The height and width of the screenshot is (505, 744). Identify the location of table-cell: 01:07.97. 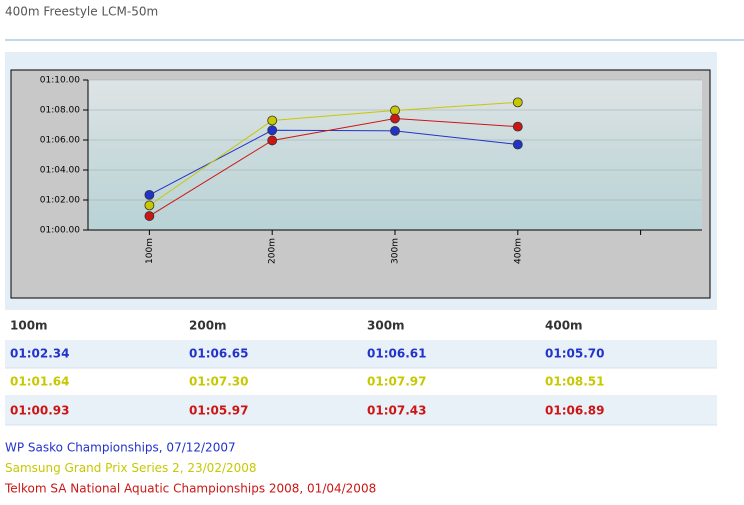
(396, 382).